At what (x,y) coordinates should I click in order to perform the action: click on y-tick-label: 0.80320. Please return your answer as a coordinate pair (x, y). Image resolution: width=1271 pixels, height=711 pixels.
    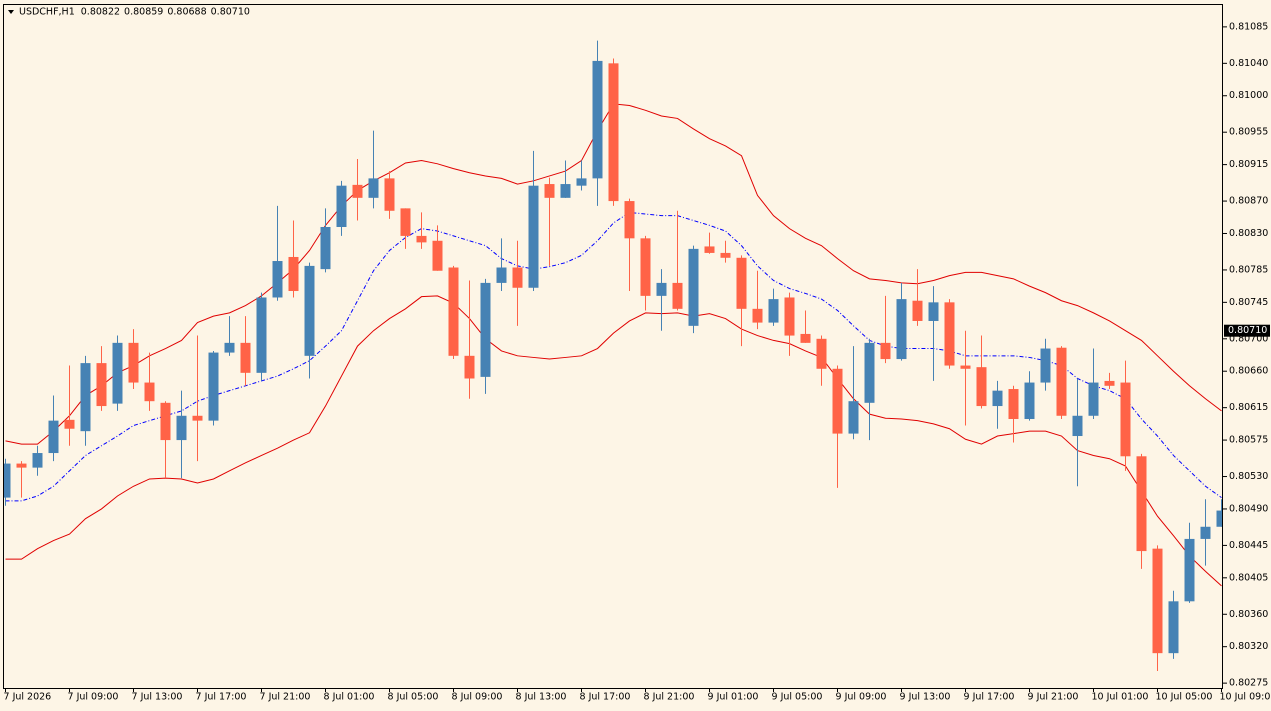
    Looking at the image, I should click on (1248, 646).